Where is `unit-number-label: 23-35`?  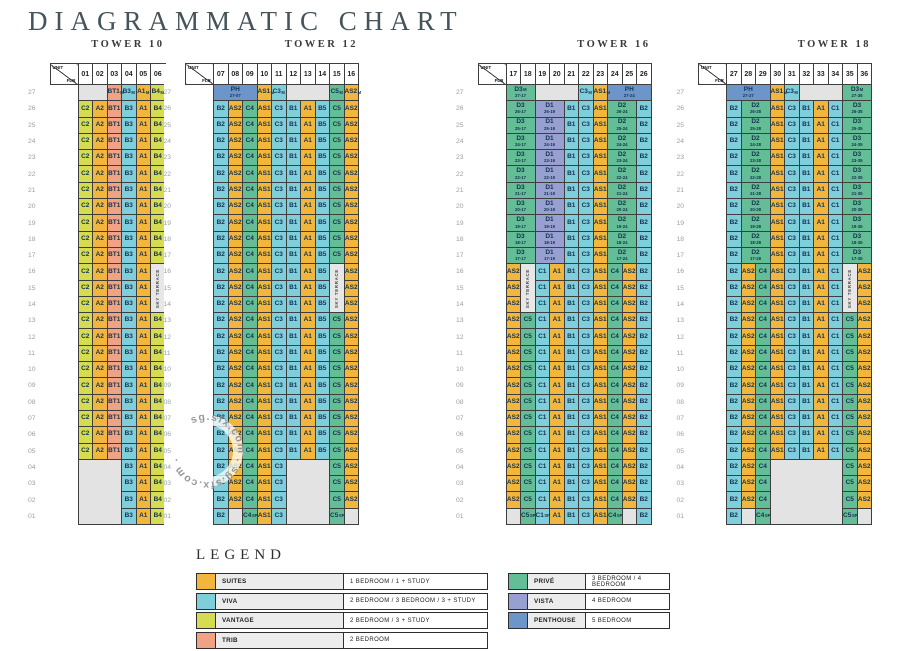 unit-number-label: 23-35 is located at coordinates (857, 161).